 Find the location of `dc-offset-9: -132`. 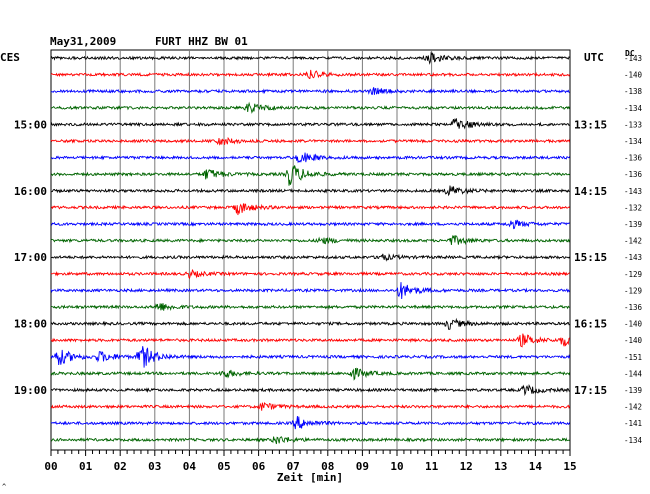

dc-offset-9: -132 is located at coordinates (633, 207).